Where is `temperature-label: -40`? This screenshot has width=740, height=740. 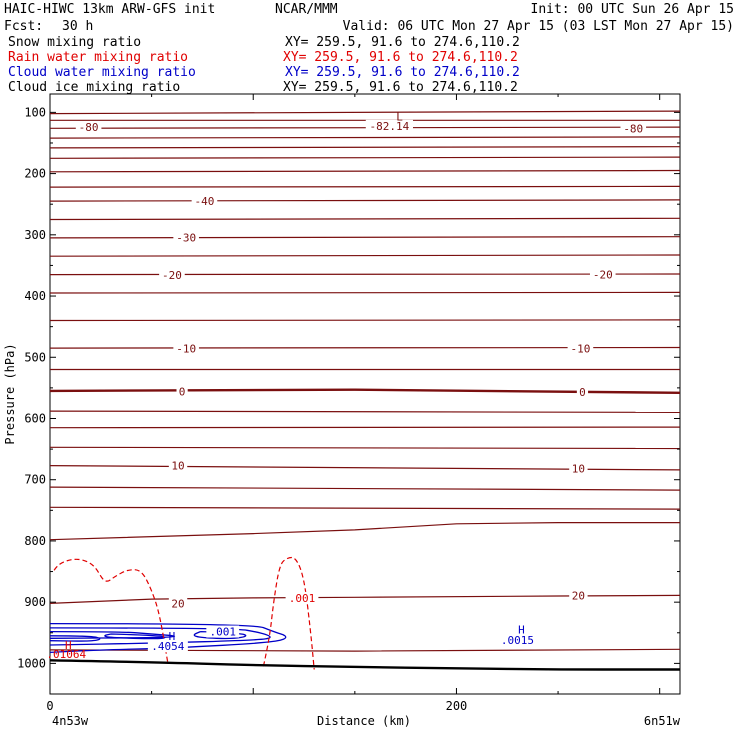
temperature-label: -40 is located at coordinates (205, 201).